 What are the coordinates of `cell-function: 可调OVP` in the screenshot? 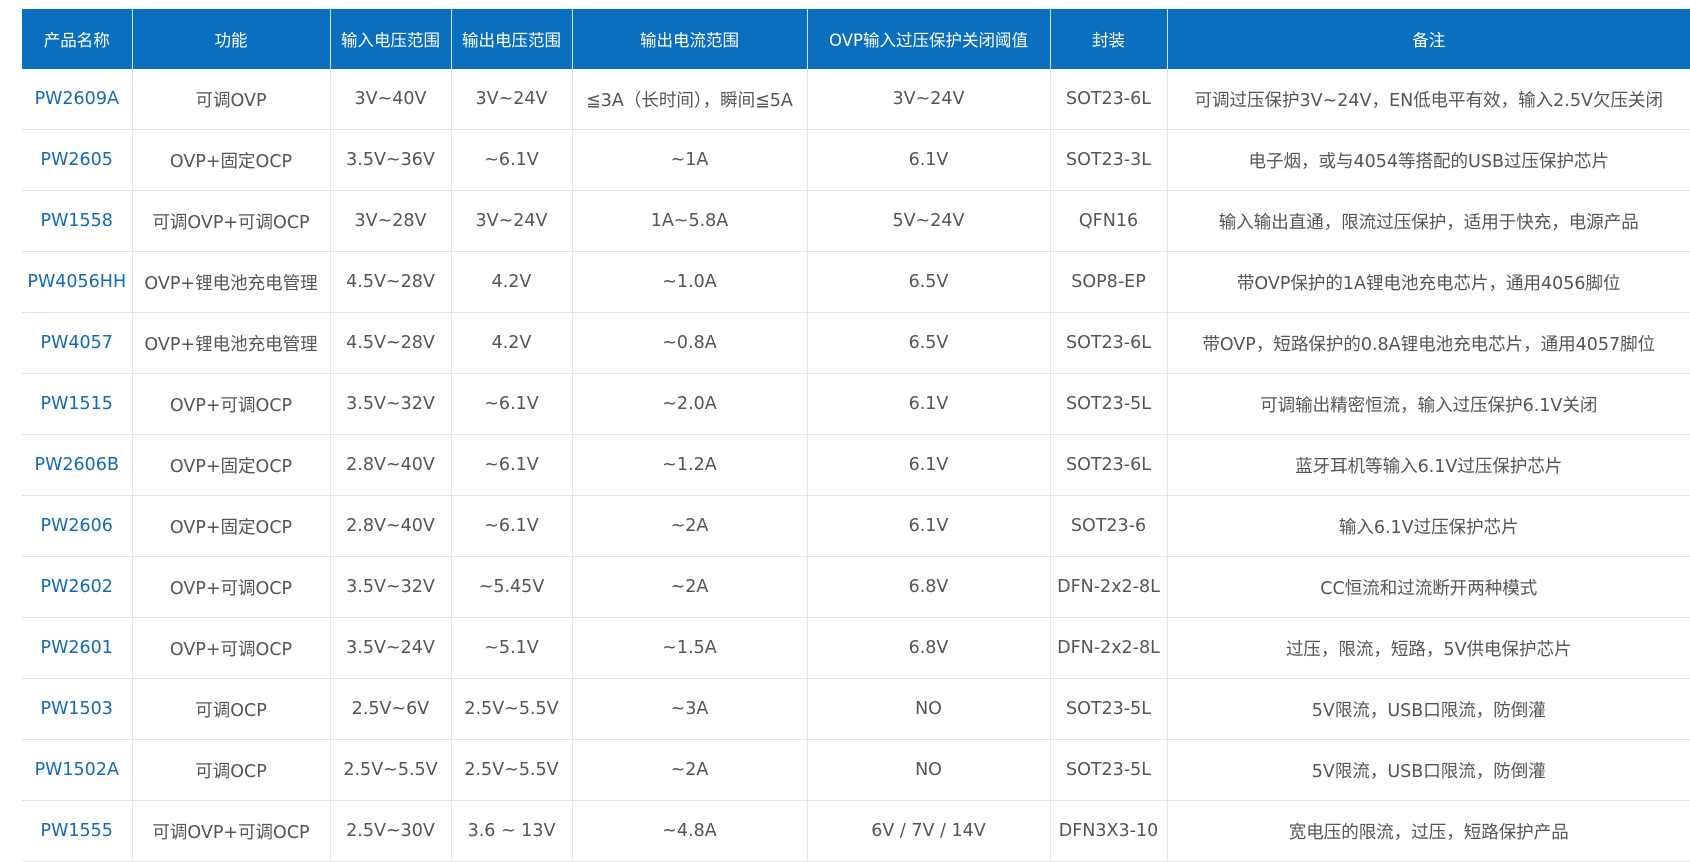 It's located at (231, 99).